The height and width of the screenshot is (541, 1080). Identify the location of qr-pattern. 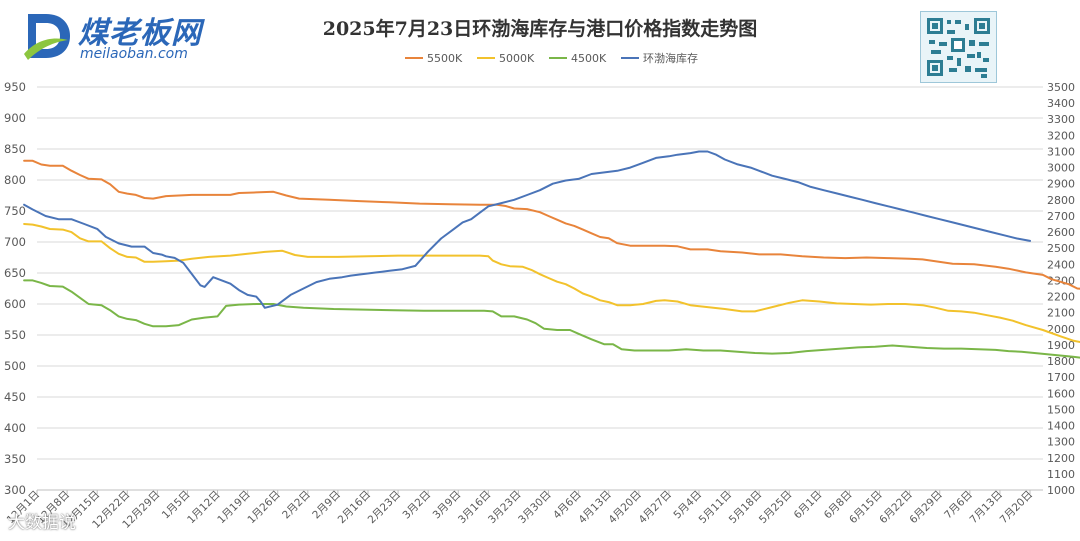
(958, 48).